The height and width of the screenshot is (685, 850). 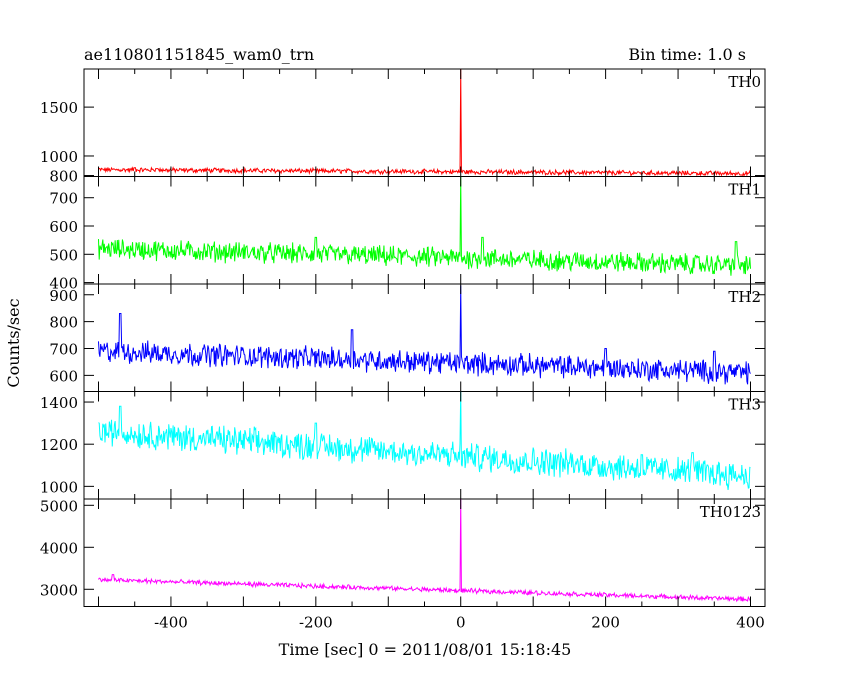 What do you see at coordinates (316, 623) in the screenshot?
I see `x-tick-label: -200` at bounding box center [316, 623].